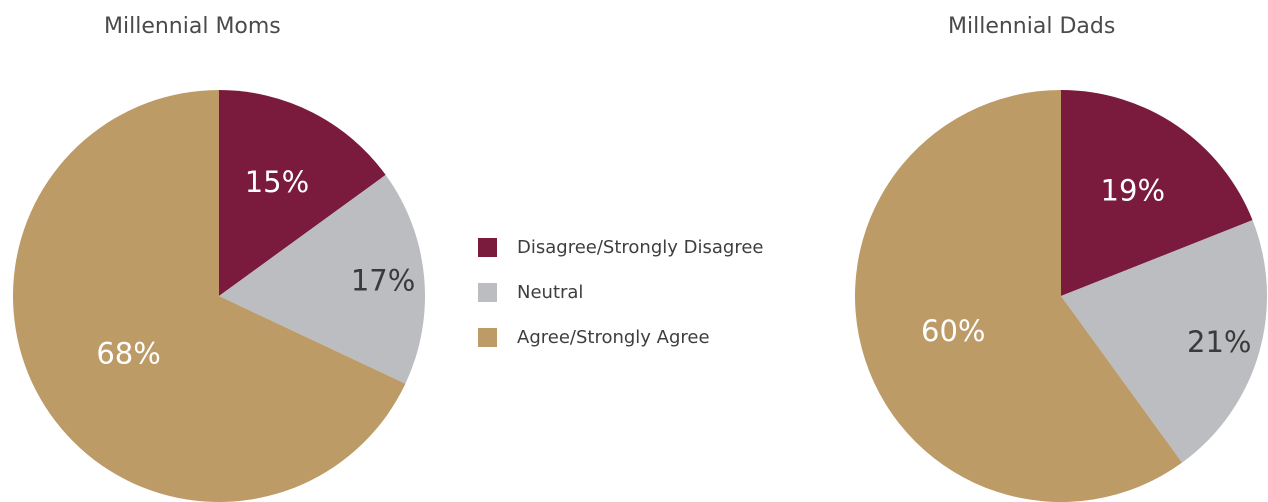 This screenshot has width=1268, height=502. What do you see at coordinates (277, 182) in the screenshot?
I see `pie-label-moms-disagree: 15%` at bounding box center [277, 182].